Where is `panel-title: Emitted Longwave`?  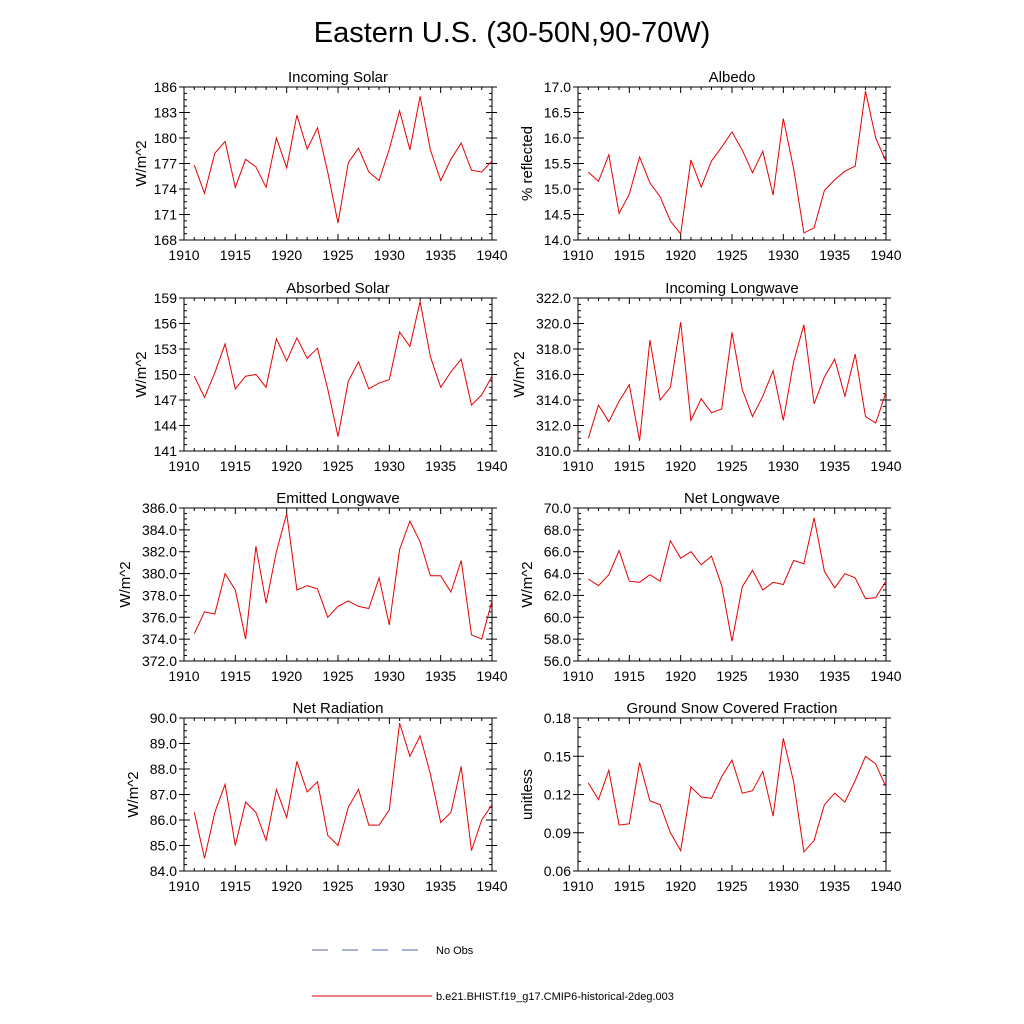
panel-title: Emitted Longwave is located at coordinates (337, 498).